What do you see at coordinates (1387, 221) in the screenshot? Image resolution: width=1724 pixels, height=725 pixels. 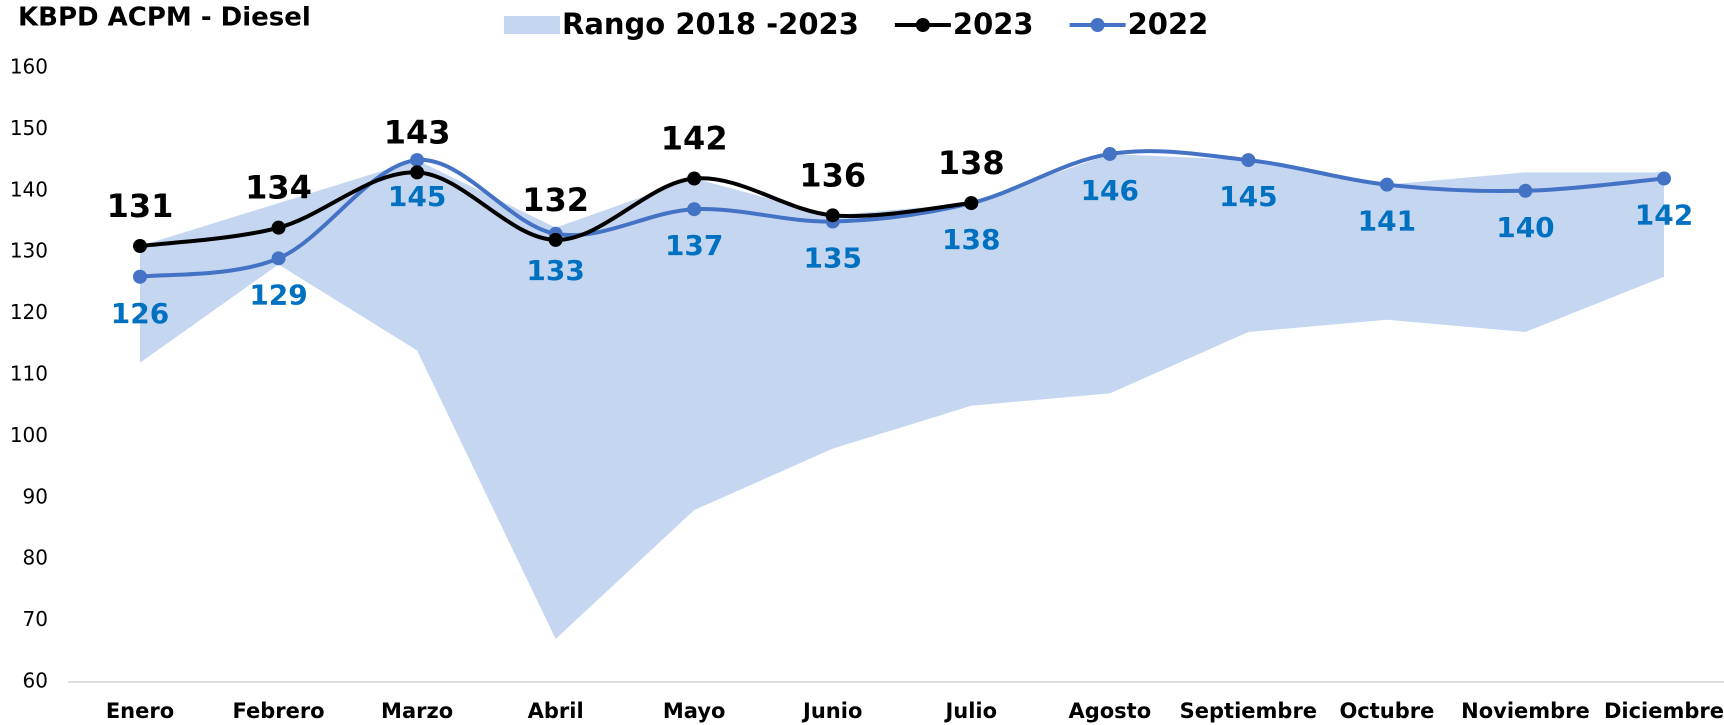 I see `data-label: 141` at bounding box center [1387, 221].